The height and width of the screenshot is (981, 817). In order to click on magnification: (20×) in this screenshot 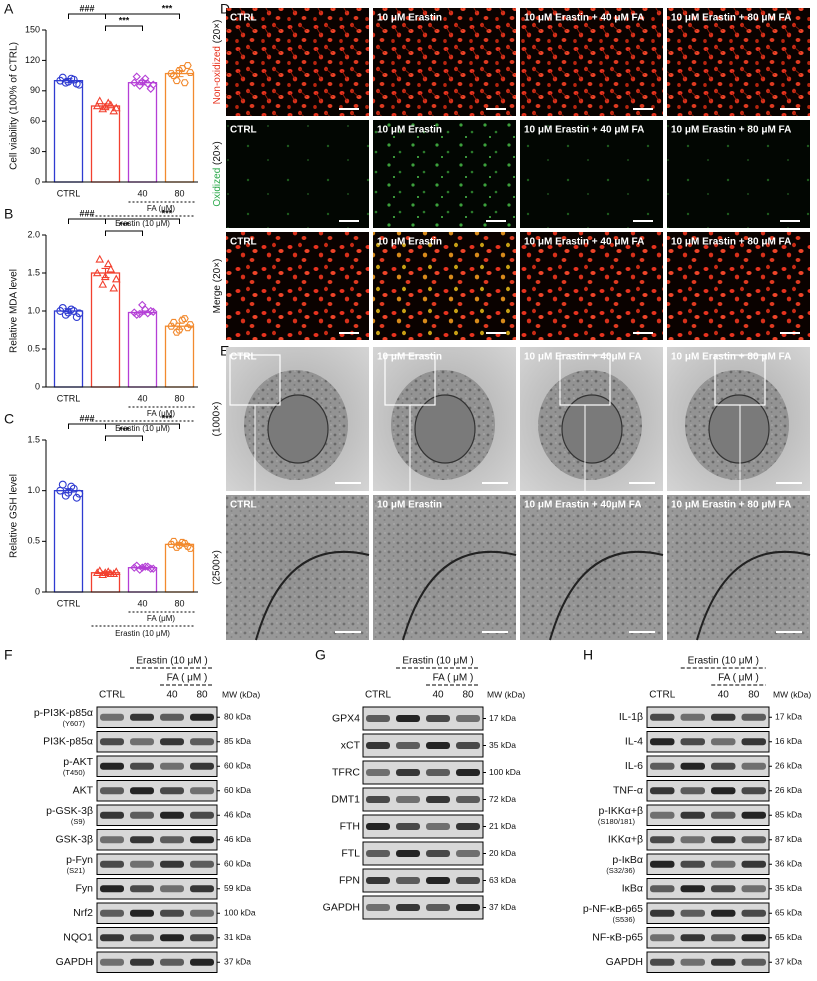, I will do `click(217, 32)`.